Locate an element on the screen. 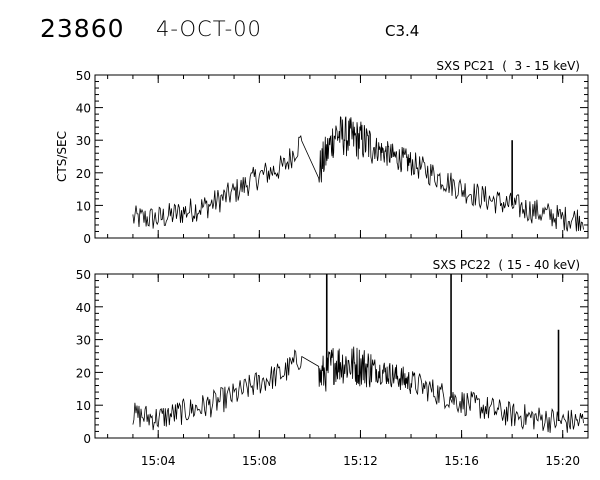  flare-class: C3.4 is located at coordinates (402, 31).